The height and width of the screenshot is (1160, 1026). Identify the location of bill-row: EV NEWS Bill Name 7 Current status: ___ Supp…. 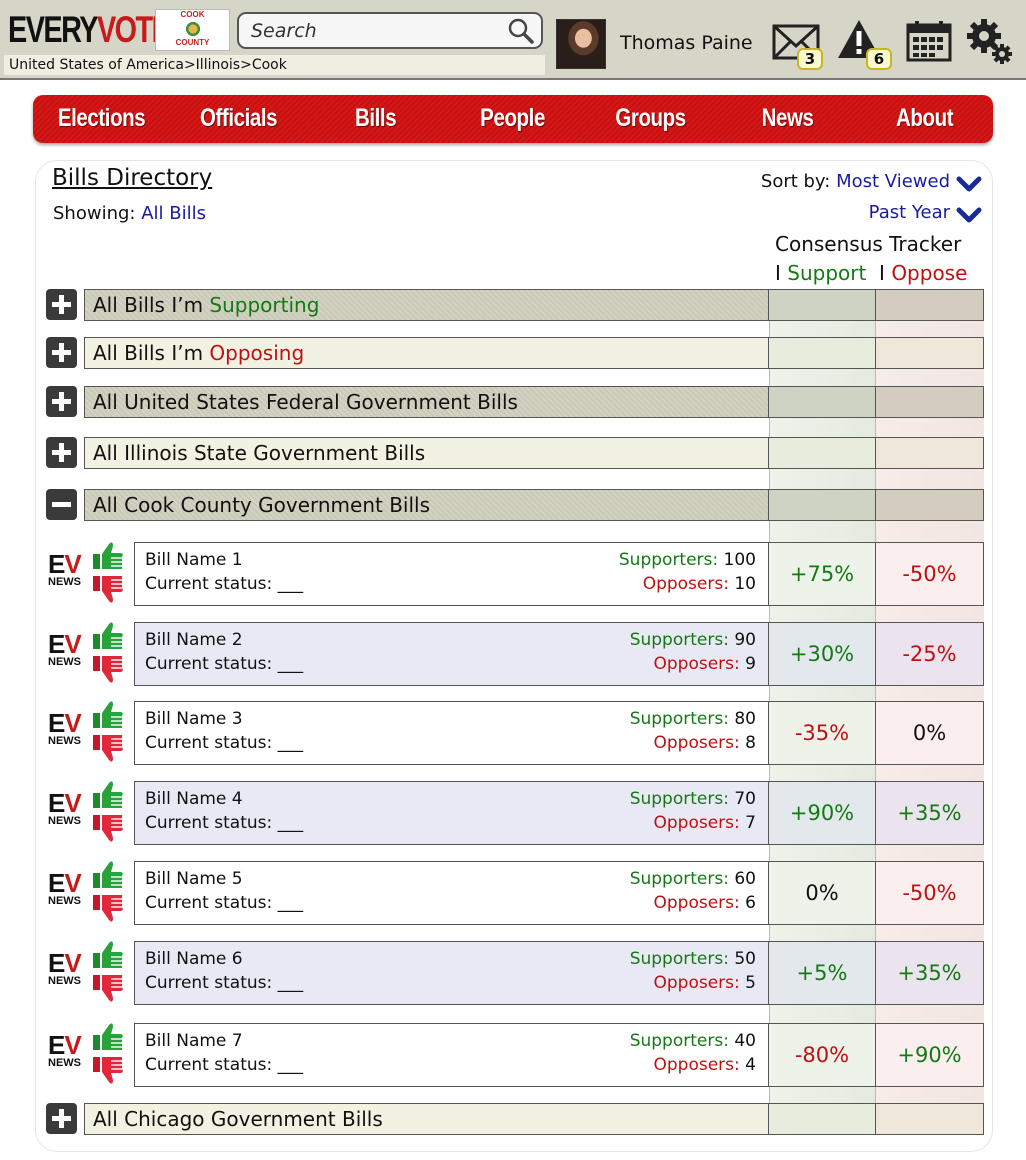
(515, 1055).